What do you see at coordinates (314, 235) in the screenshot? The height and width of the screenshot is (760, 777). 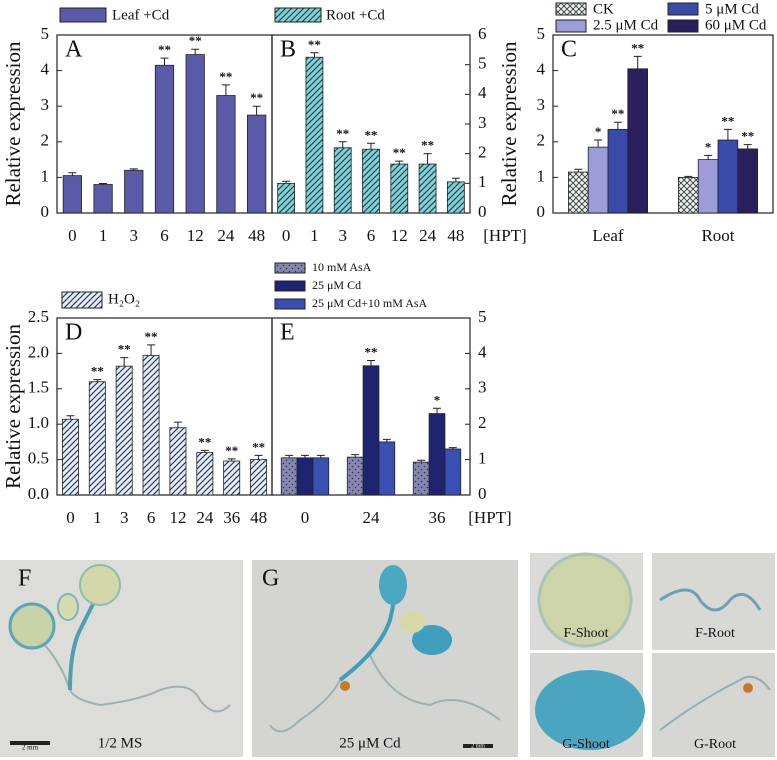 I see `x-tick-label: 1` at bounding box center [314, 235].